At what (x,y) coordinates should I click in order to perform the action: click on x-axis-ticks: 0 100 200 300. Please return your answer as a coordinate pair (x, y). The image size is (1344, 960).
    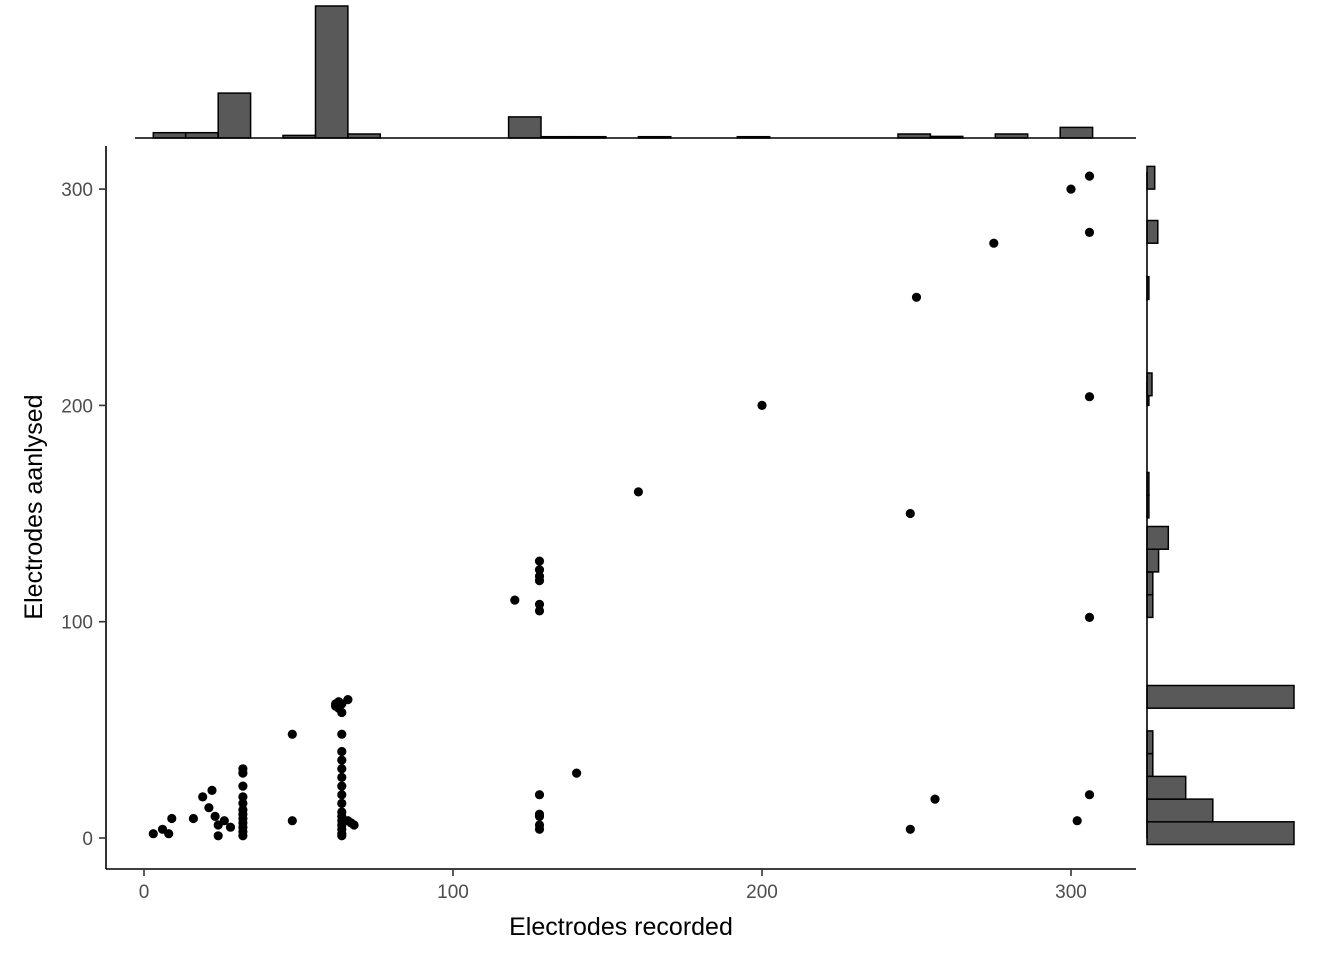
    Looking at the image, I should click on (613, 886).